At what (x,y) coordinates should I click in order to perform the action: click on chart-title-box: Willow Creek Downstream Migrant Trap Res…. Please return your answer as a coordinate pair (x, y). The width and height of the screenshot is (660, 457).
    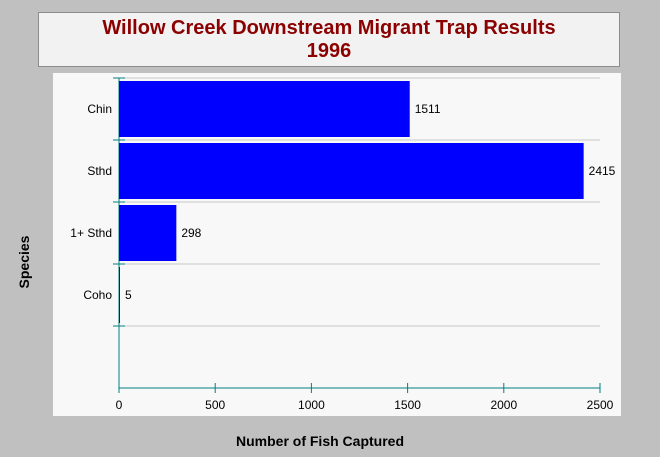
    Looking at the image, I should click on (329, 39).